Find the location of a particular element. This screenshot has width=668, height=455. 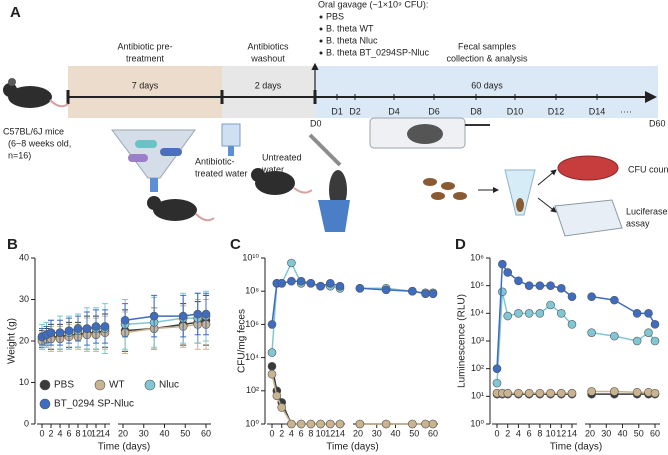

y-tick-label: 10⁴ is located at coordinates (477, 313).